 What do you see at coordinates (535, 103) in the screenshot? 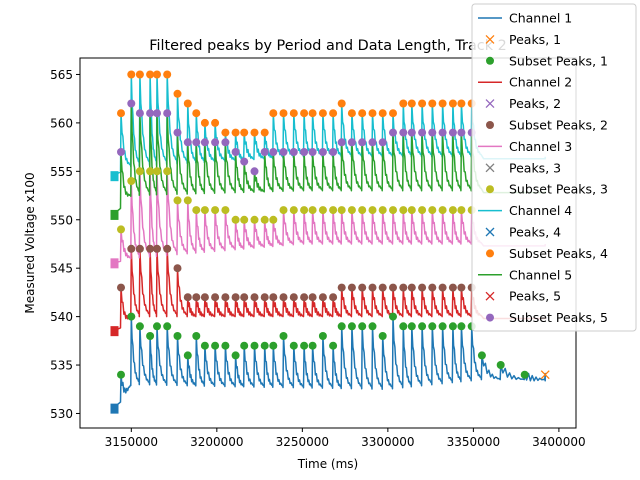
I see `legend-entry-label: Peaks, 2` at bounding box center [535, 103].